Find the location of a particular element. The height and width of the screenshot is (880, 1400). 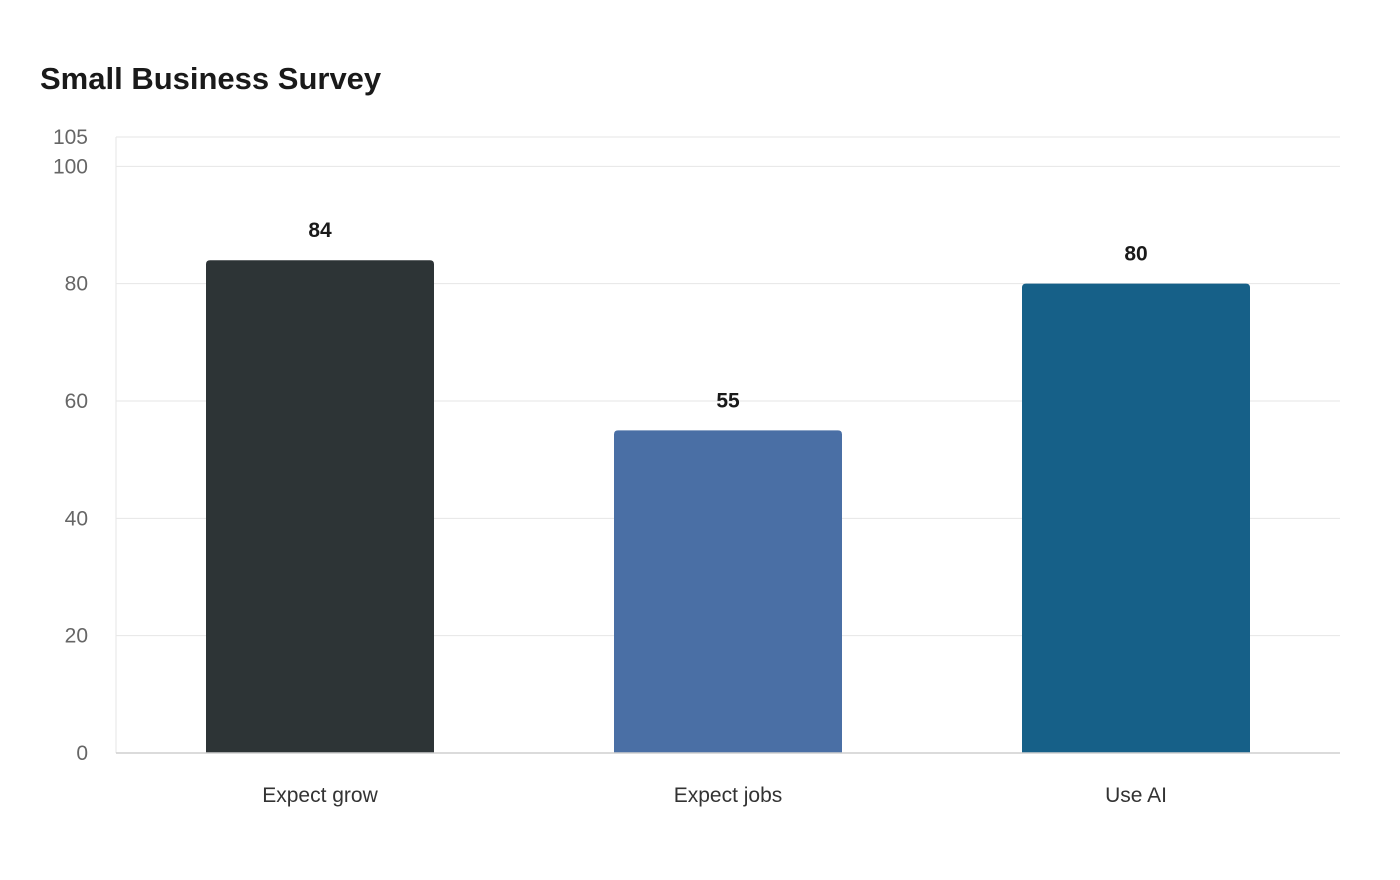

y-axis: 0 20 40 60 80 100 105 is located at coordinates (70, 445).